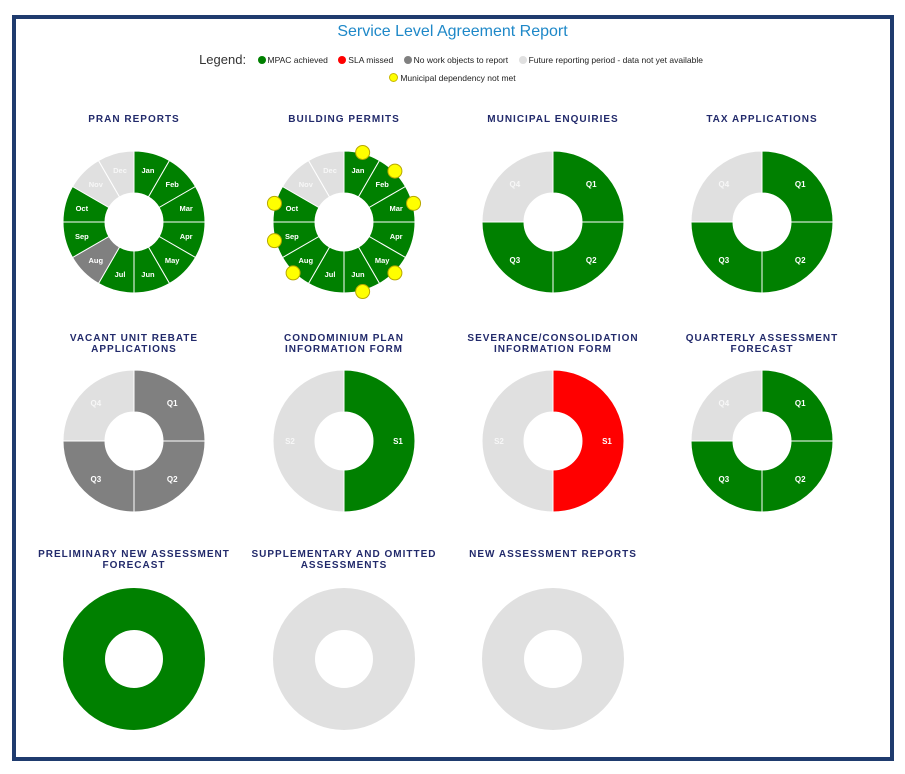  What do you see at coordinates (414, 203) in the screenshot?
I see `dependency-marker-mar` at bounding box center [414, 203].